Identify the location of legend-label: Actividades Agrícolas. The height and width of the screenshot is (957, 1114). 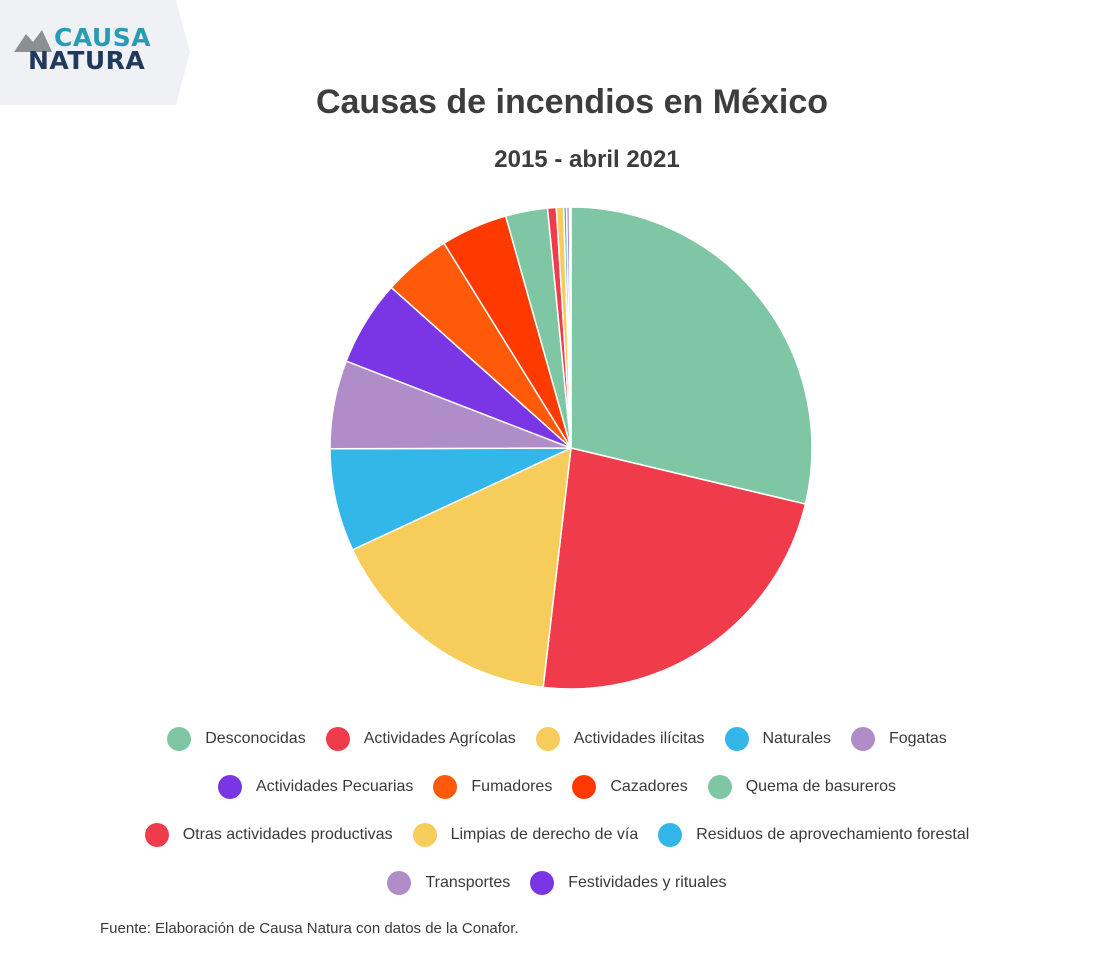
(439, 738).